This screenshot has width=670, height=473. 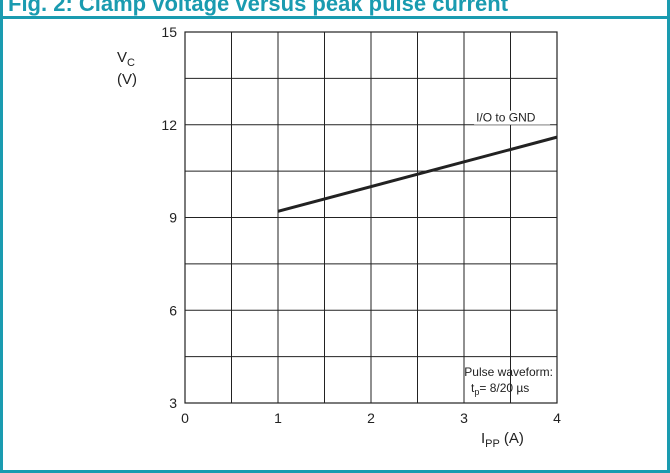 What do you see at coordinates (473, 388) in the screenshot?
I see `tp-main: t` at bounding box center [473, 388].